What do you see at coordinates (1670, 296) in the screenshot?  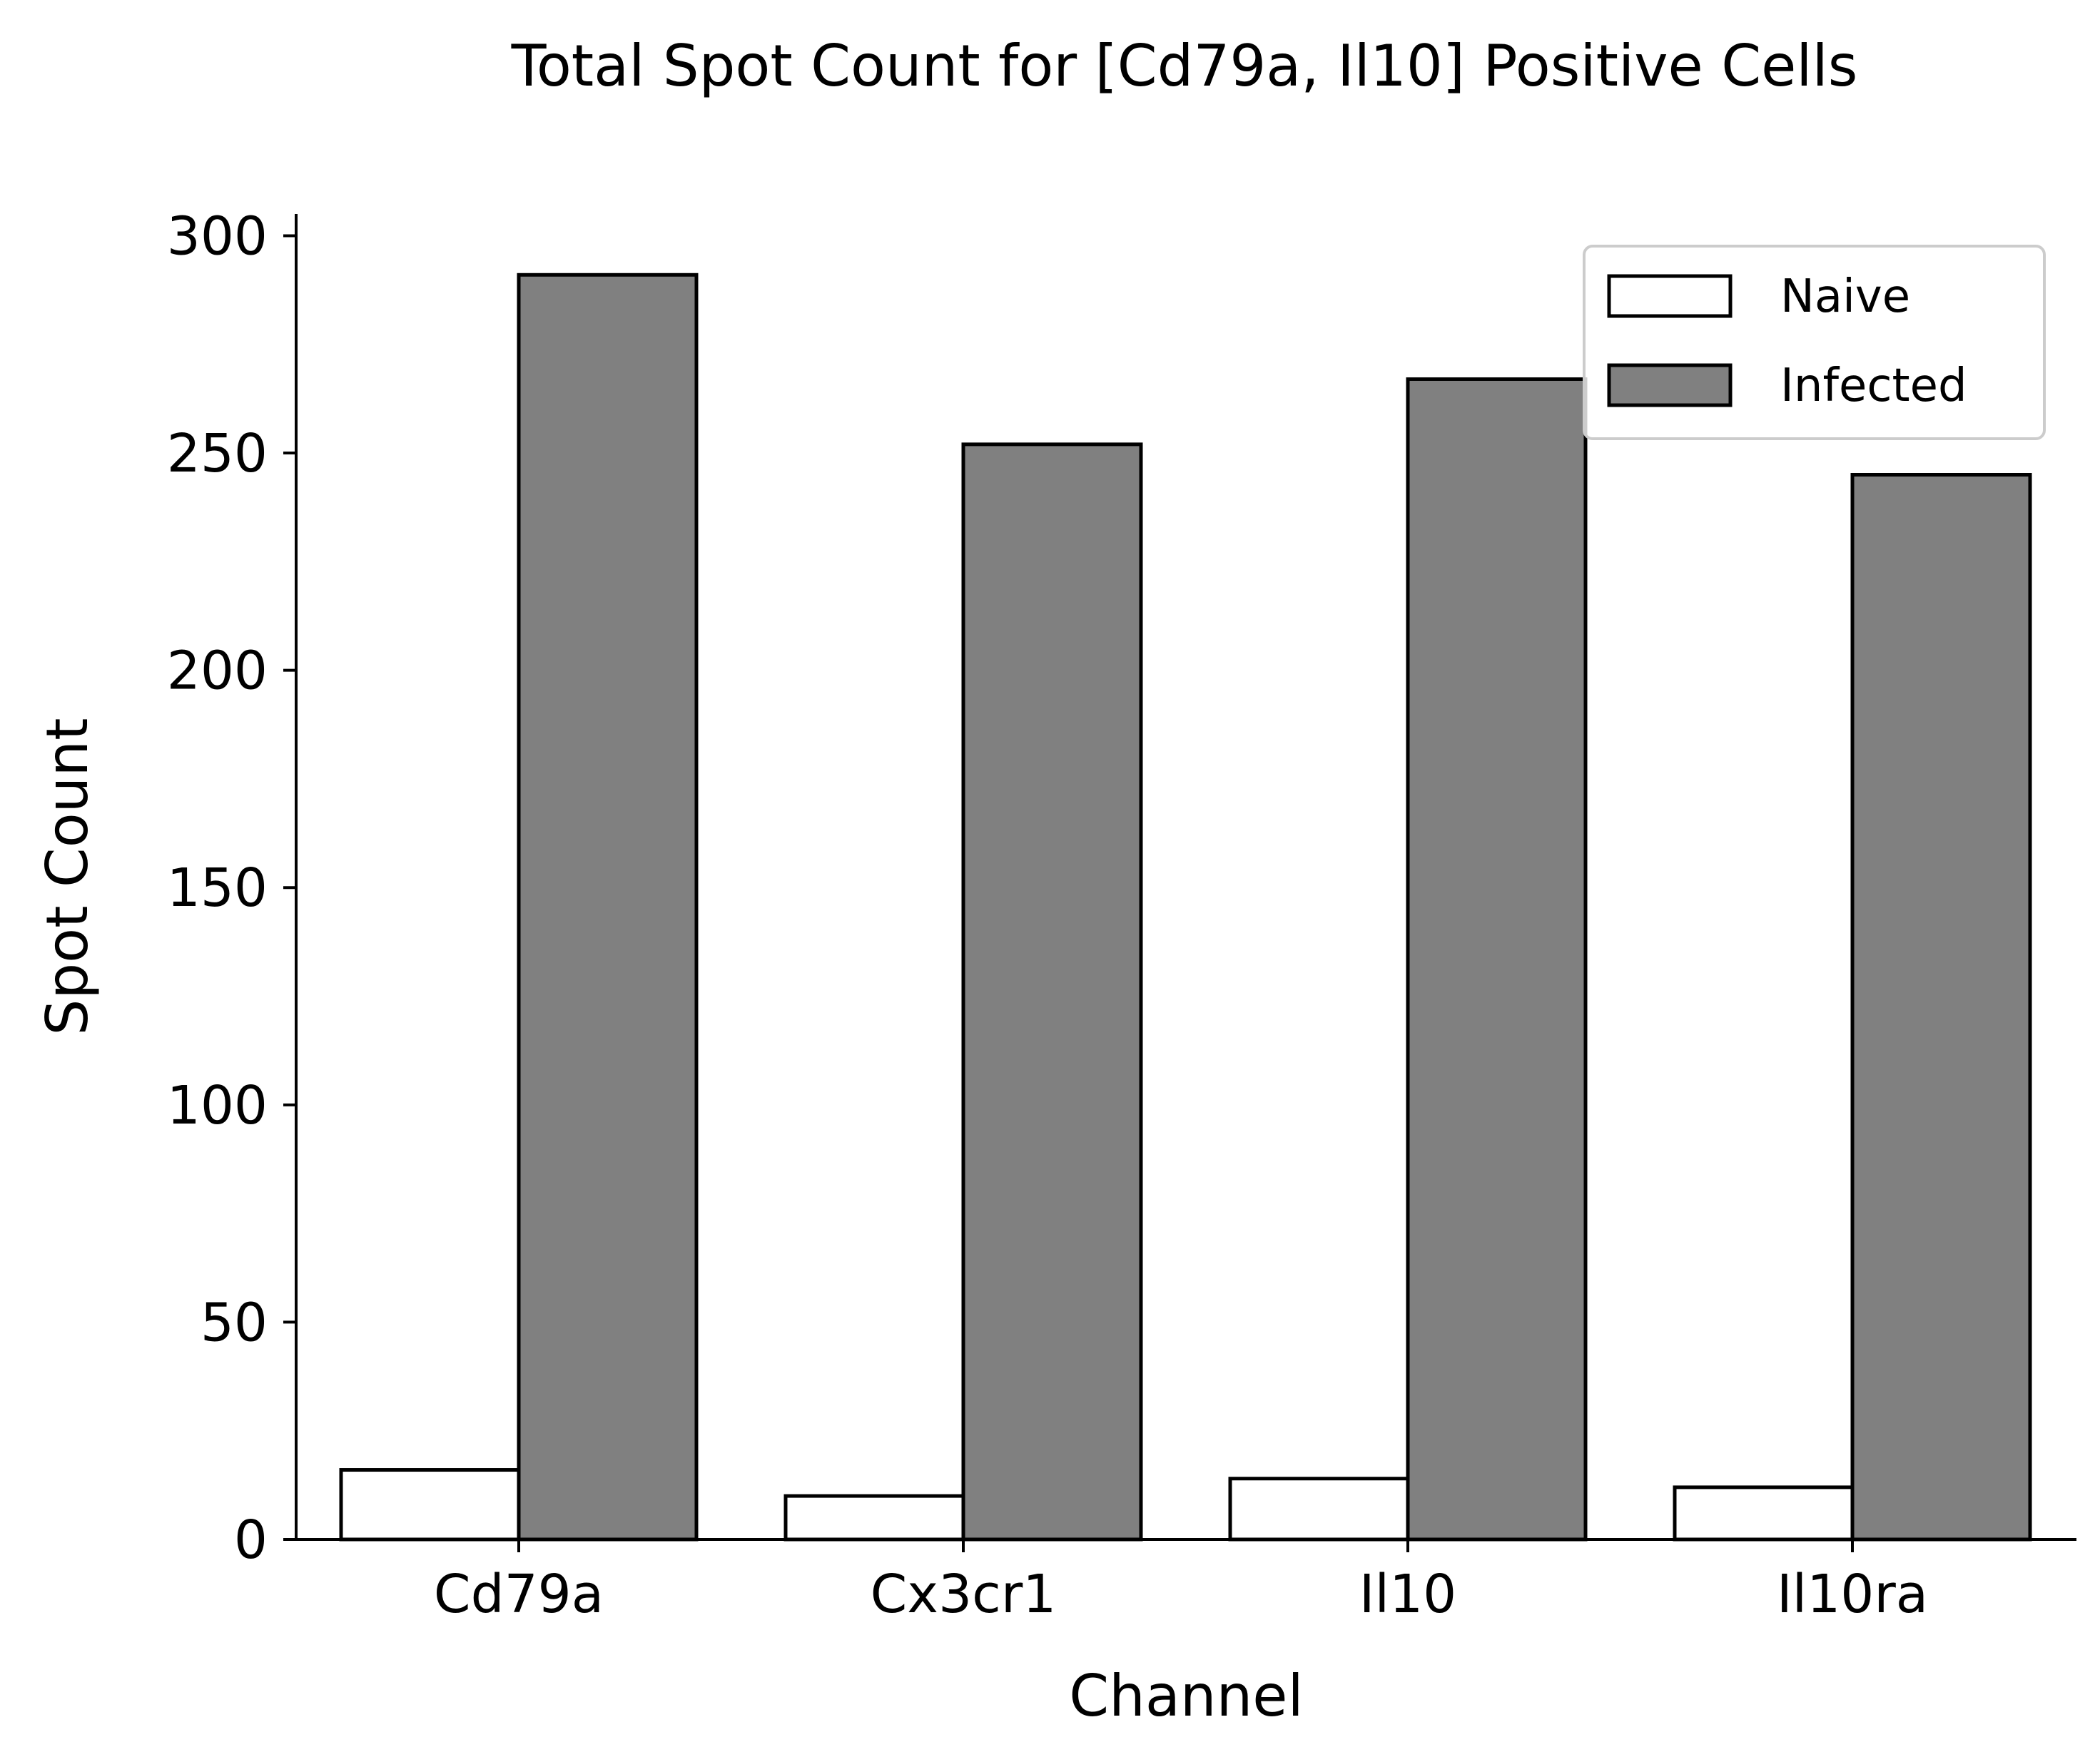 I see `legend-swatch-naive` at bounding box center [1670, 296].